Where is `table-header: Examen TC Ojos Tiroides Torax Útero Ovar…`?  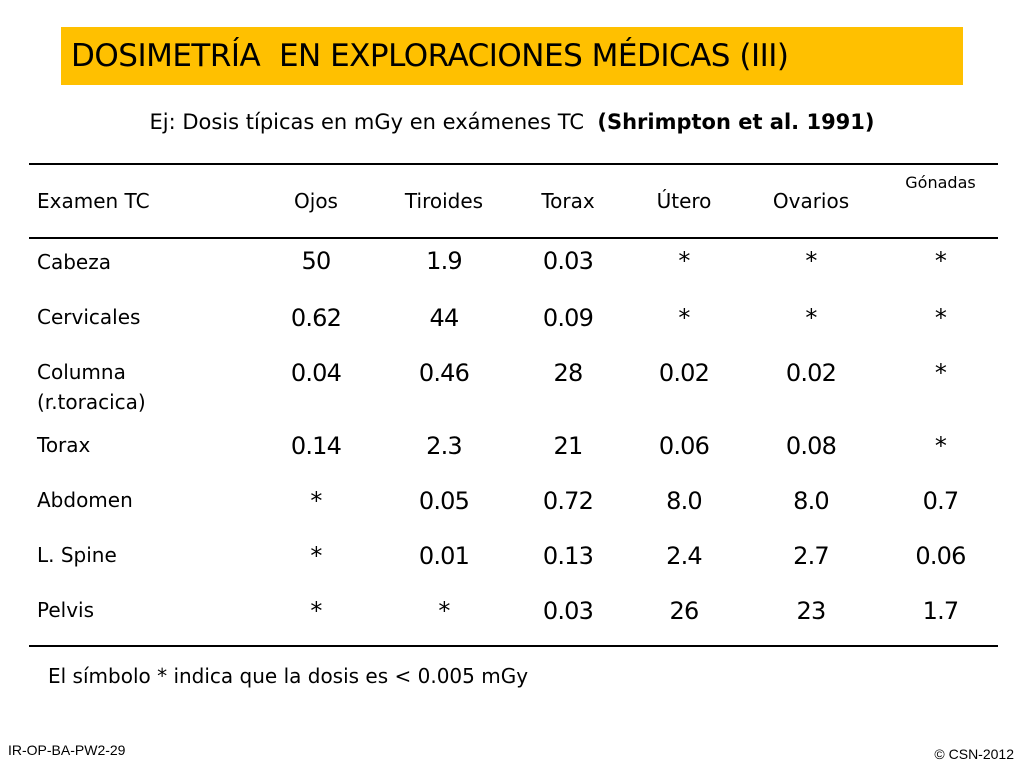 table-header: Examen TC Ojos Tiroides Torax Útero Ovar… is located at coordinates (513, 201).